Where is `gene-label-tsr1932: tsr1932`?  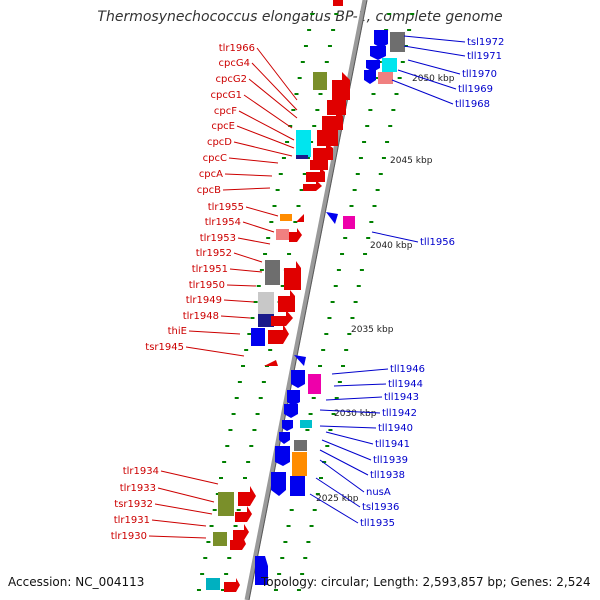 gene-label-tsr1932: tsr1932 is located at coordinates (133, 504).